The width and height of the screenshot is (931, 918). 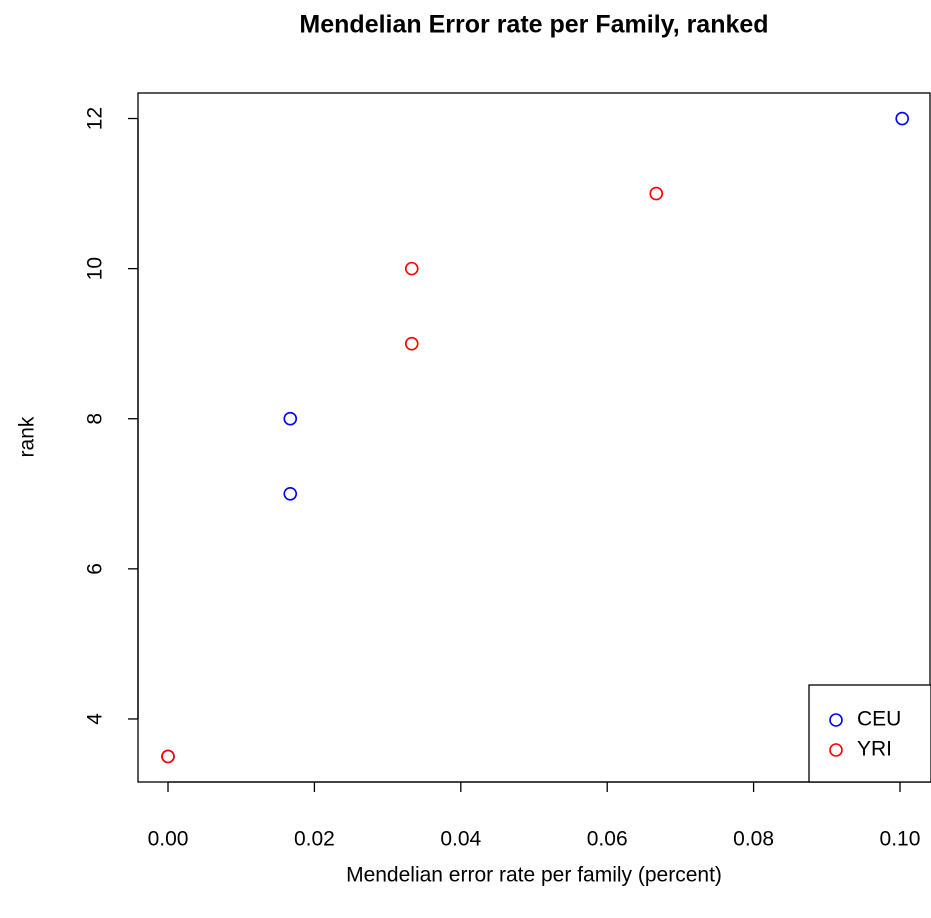 What do you see at coordinates (900, 839) in the screenshot?
I see `x-tick-label: 0.10` at bounding box center [900, 839].